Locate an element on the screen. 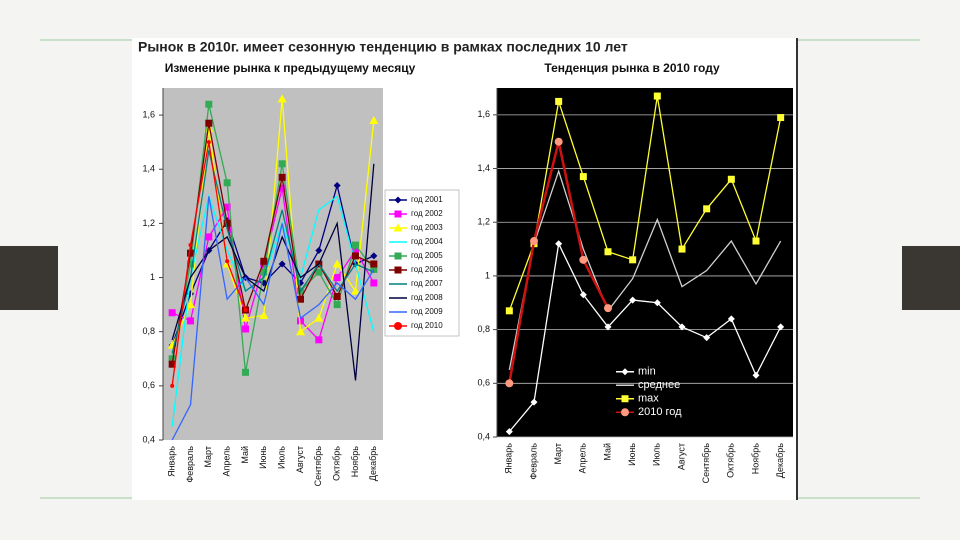 This screenshot has height=540, width=960. legend-label: год 2001 is located at coordinates (427, 199).